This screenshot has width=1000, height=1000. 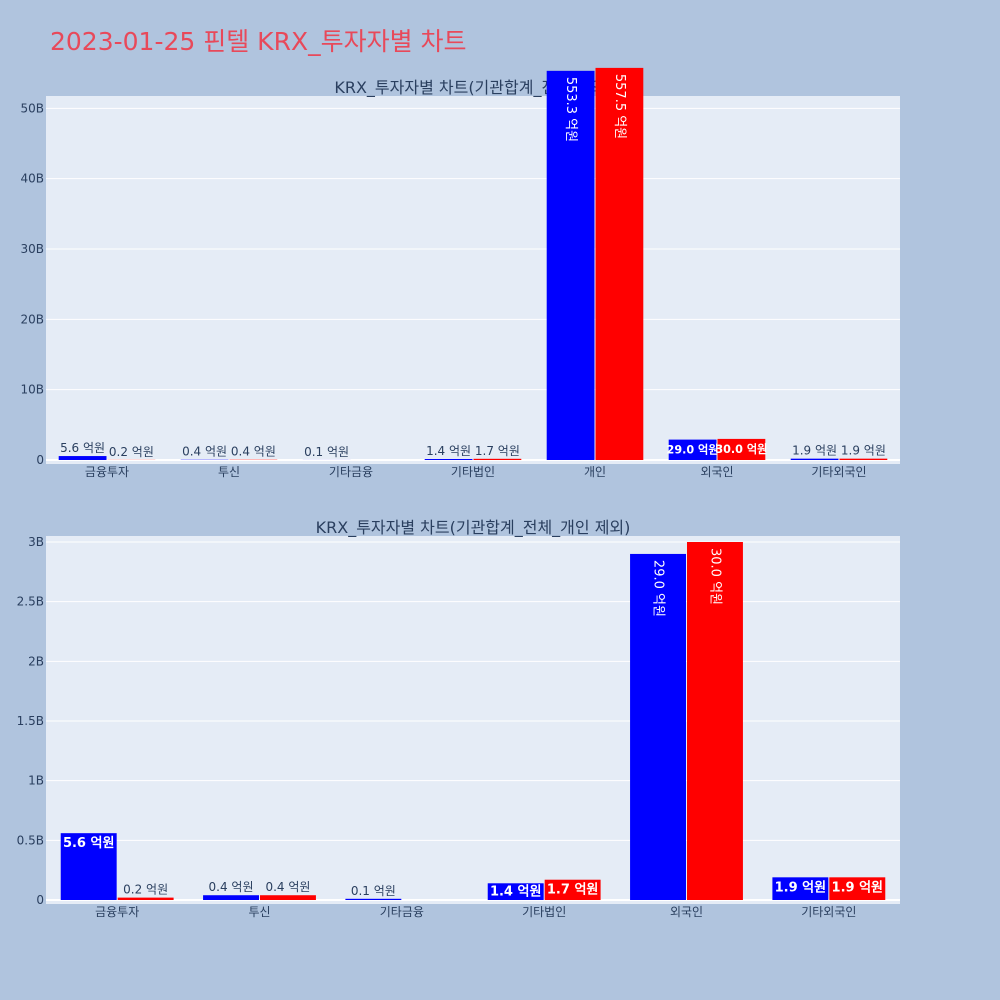 I want to click on y-tick-label: 0.5B, so click(x=30, y=840).